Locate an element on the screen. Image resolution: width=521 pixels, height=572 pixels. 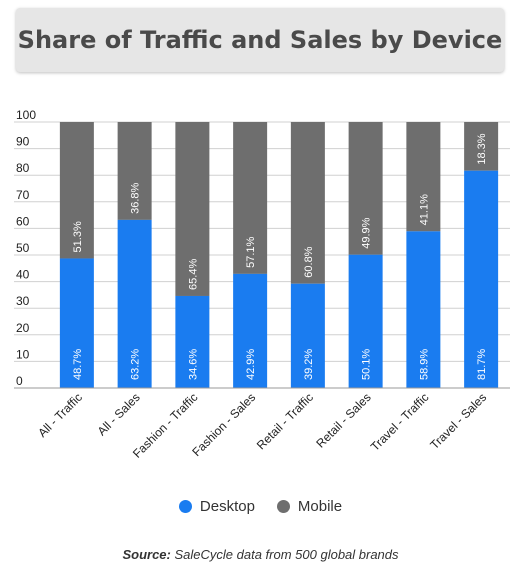
data-label-mobile: 49.9% is located at coordinates (367, 232).